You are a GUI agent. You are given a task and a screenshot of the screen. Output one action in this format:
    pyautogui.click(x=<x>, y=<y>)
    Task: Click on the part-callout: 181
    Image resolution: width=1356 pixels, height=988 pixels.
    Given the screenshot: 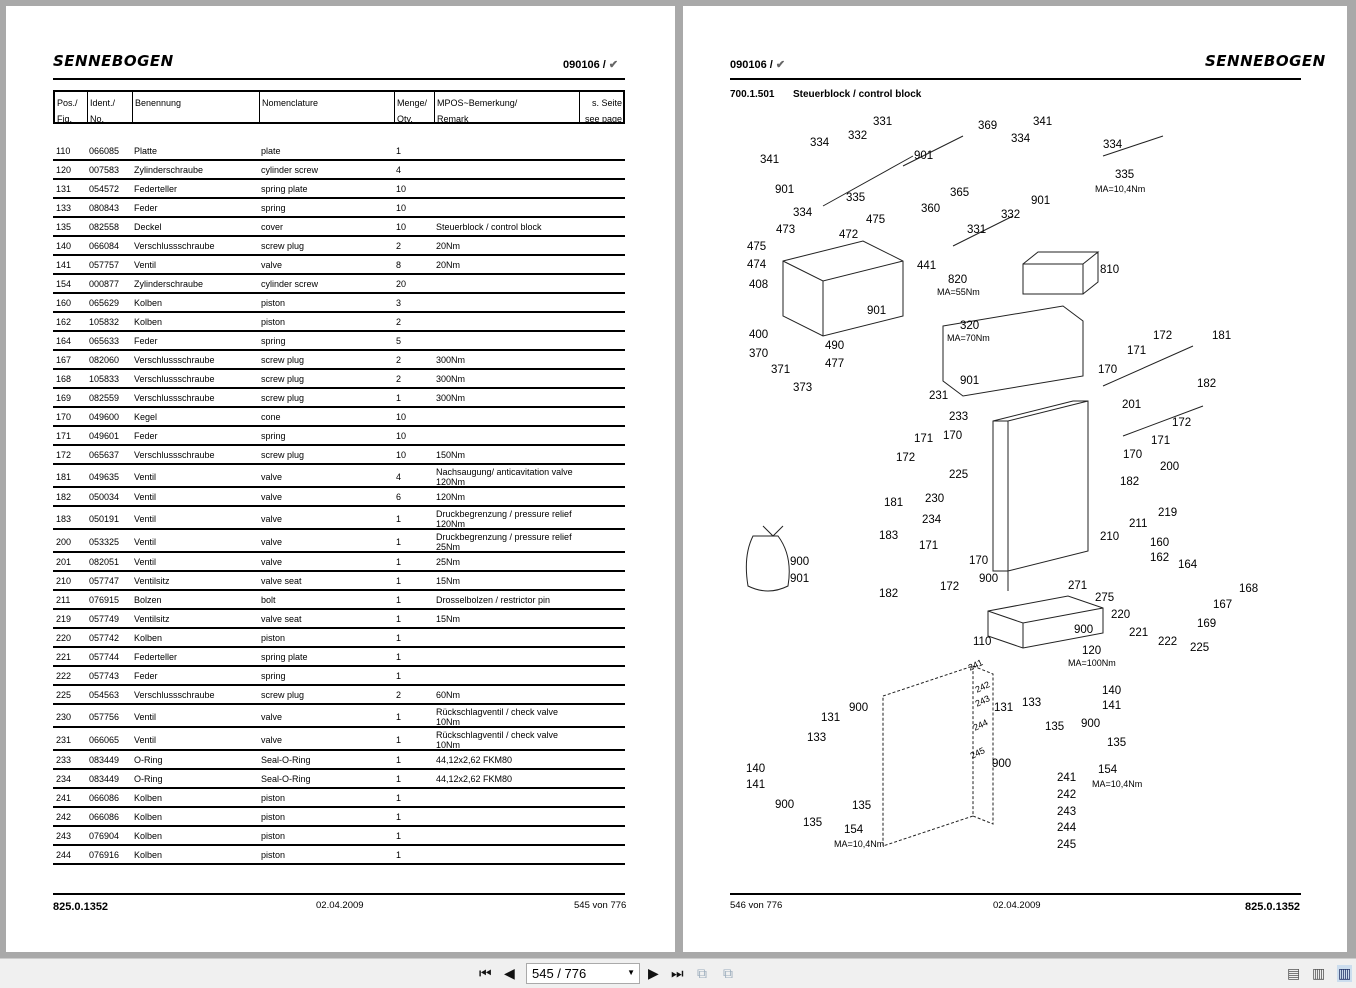 What is the action you would take?
    pyautogui.click(x=894, y=503)
    